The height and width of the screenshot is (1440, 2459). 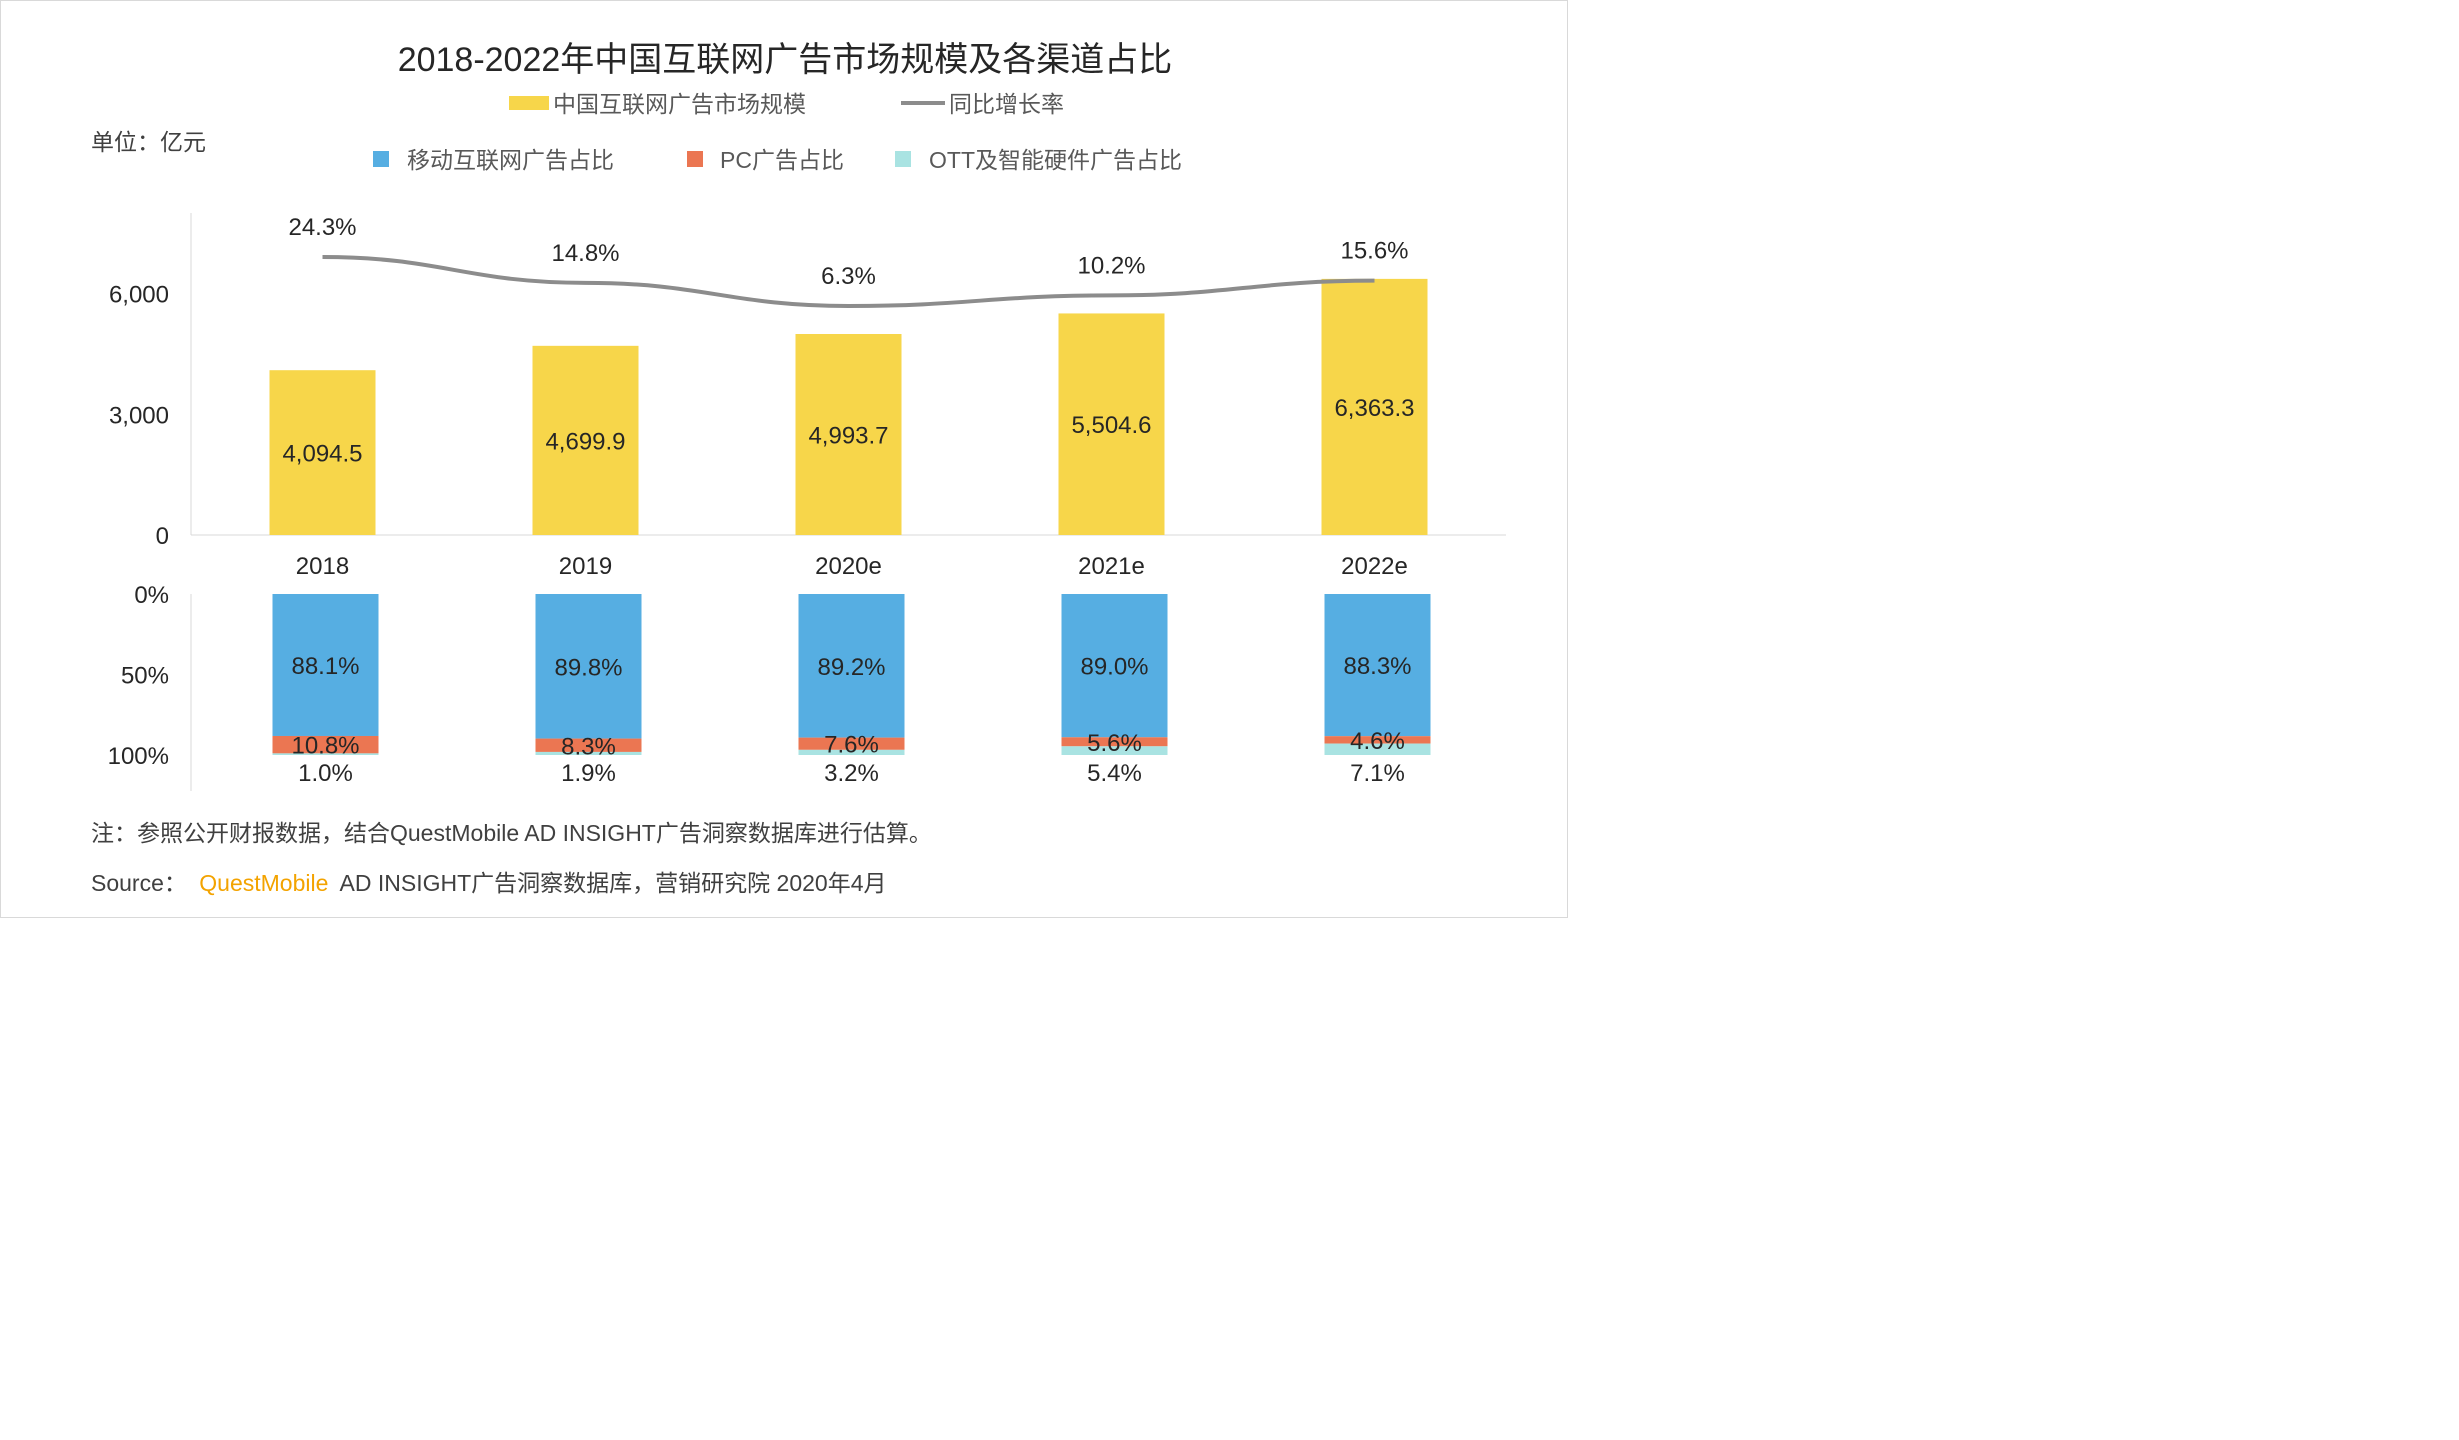 I want to click on pc-share-label: 5.6%, so click(x=1114, y=743).